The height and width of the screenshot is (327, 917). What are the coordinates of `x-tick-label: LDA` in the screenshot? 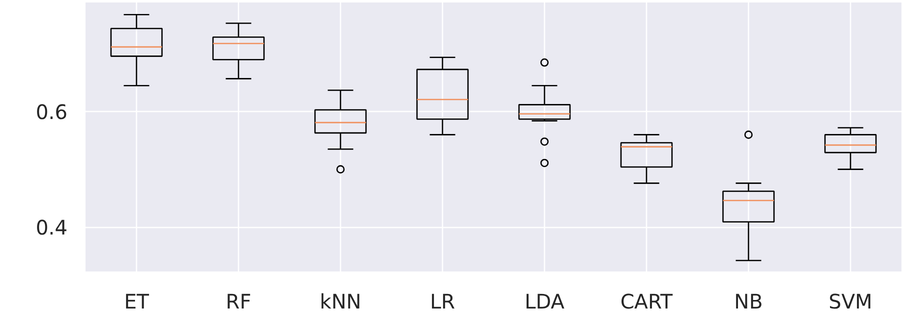 It's located at (544, 302).